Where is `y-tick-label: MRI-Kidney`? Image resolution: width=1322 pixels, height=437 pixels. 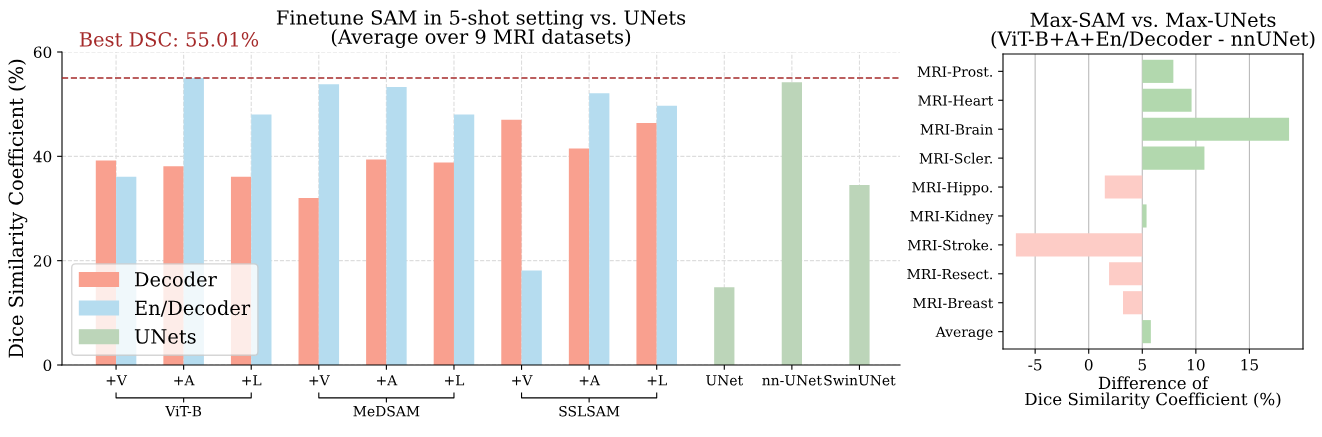
y-tick-label: MRI-Kidney is located at coordinates (952, 217).